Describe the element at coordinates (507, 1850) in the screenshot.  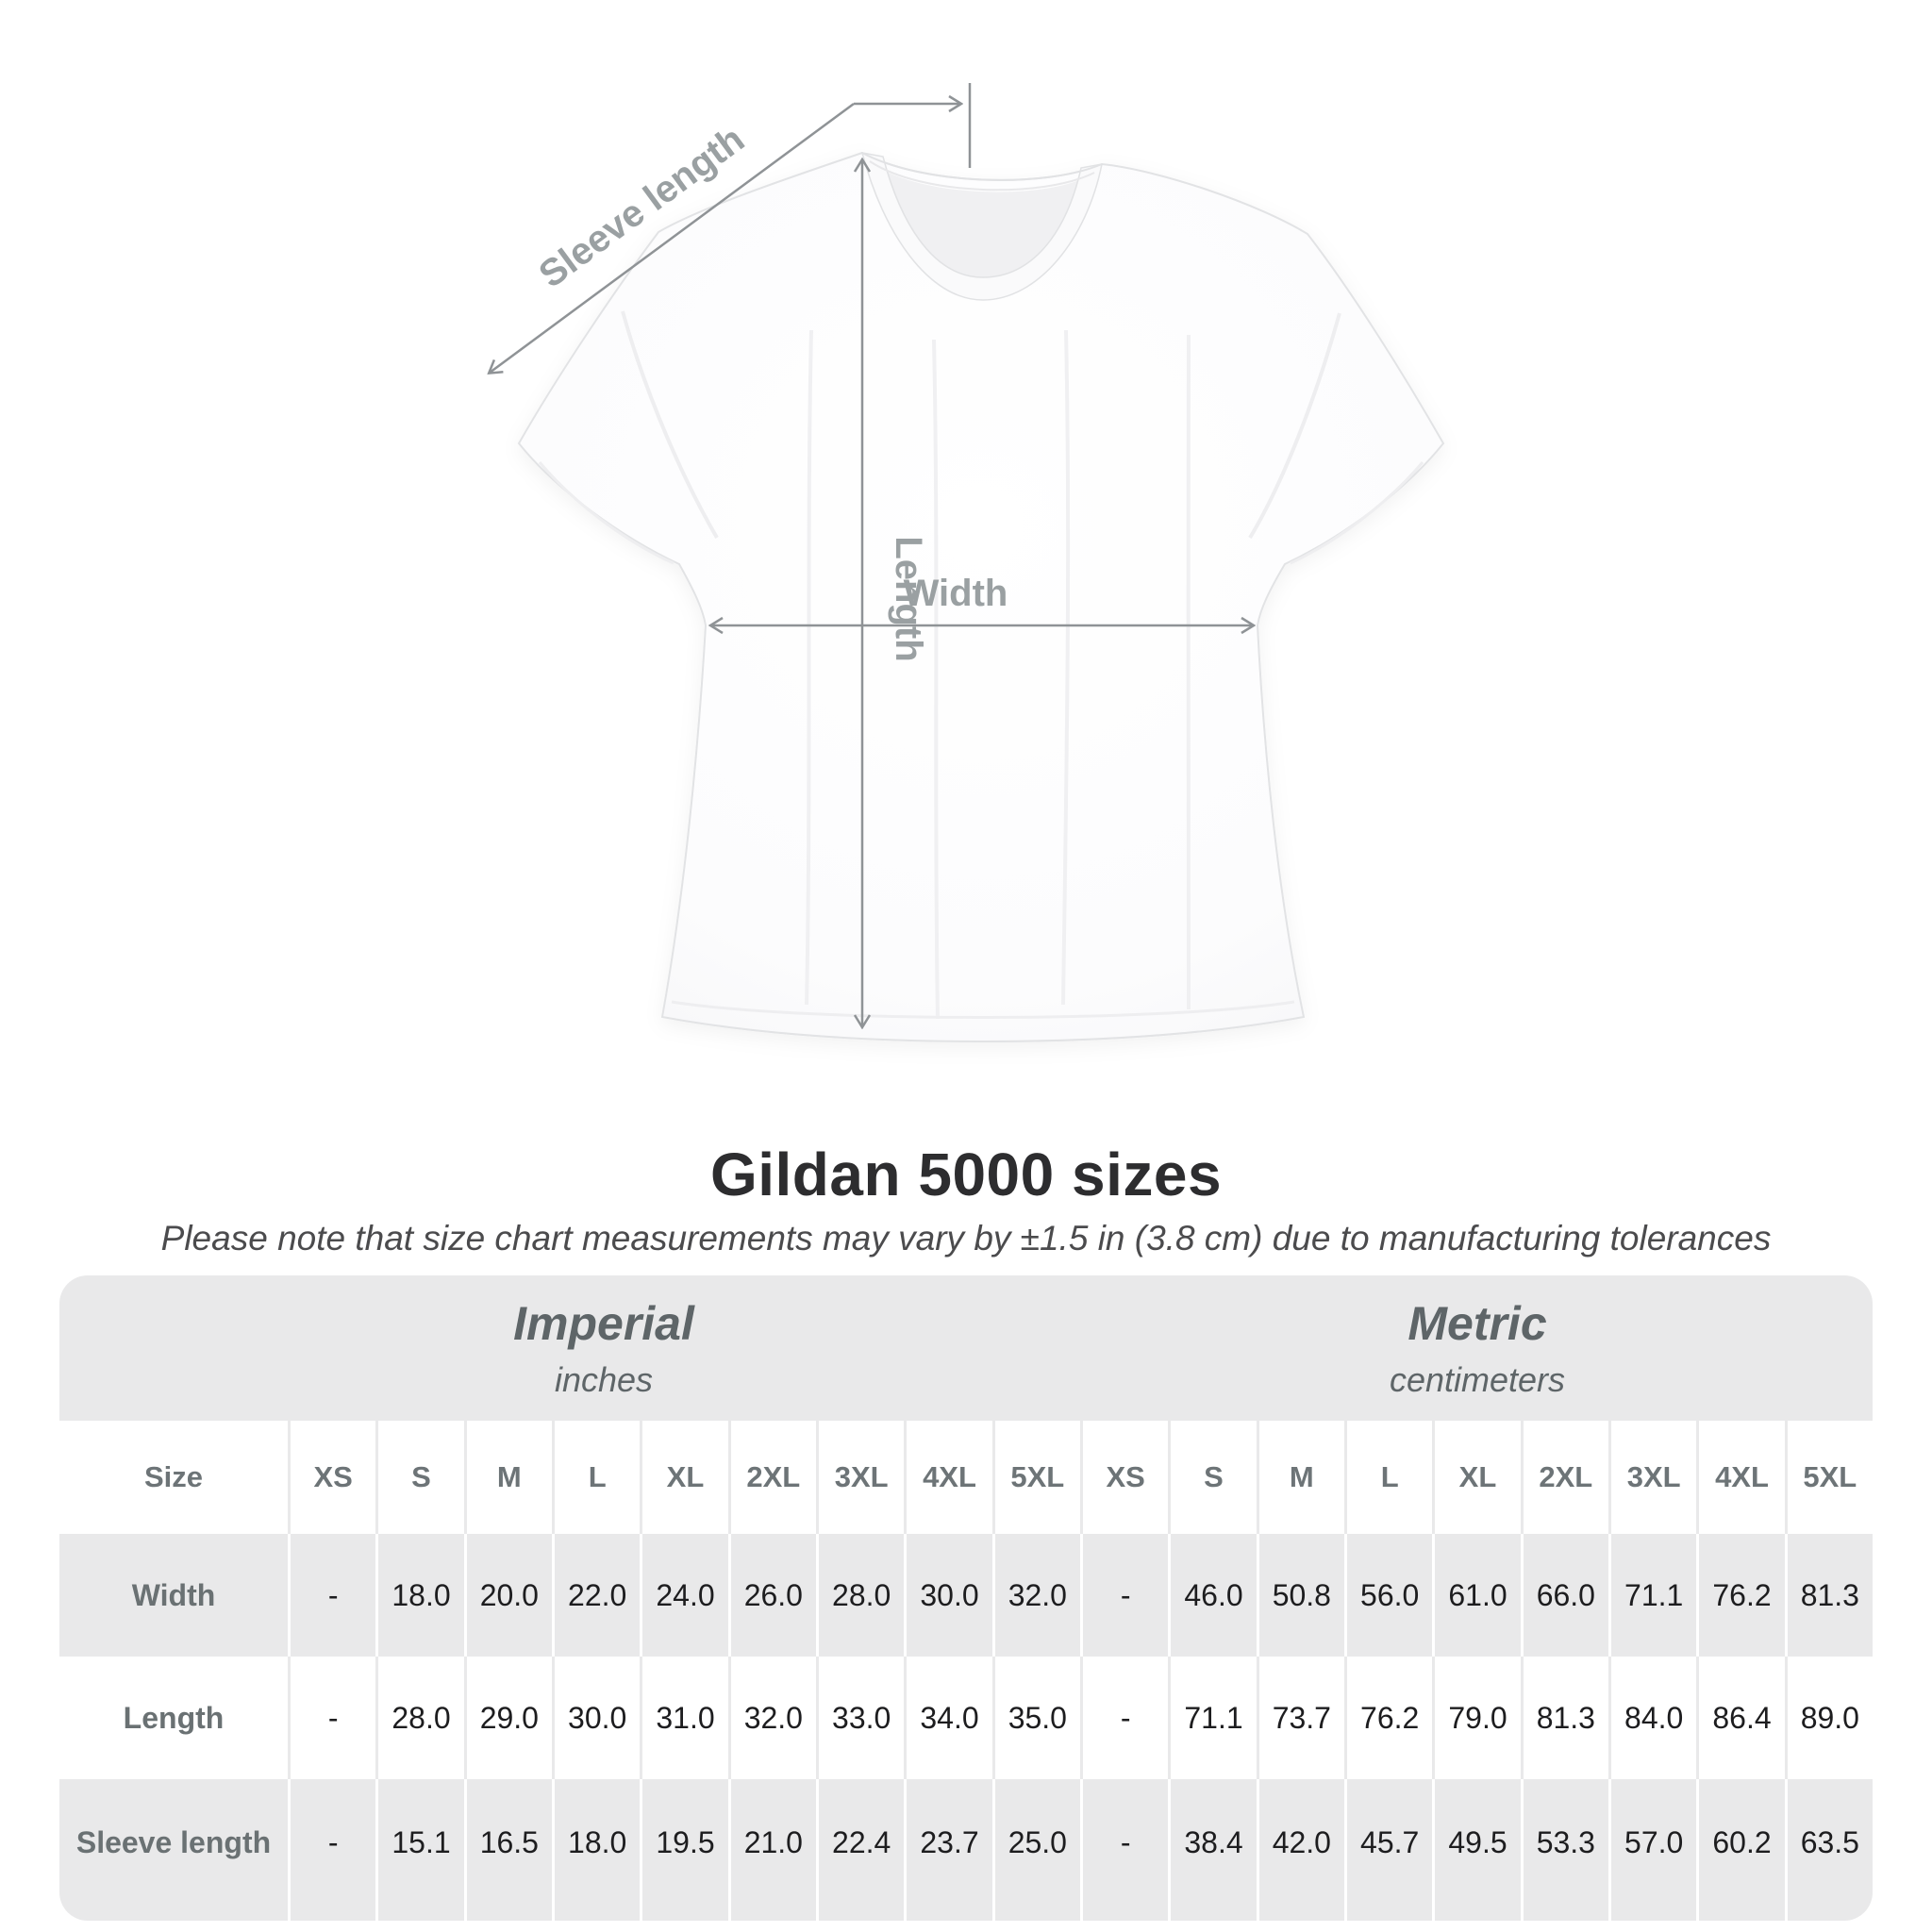
I see `value-cell: 16.5` at that location.